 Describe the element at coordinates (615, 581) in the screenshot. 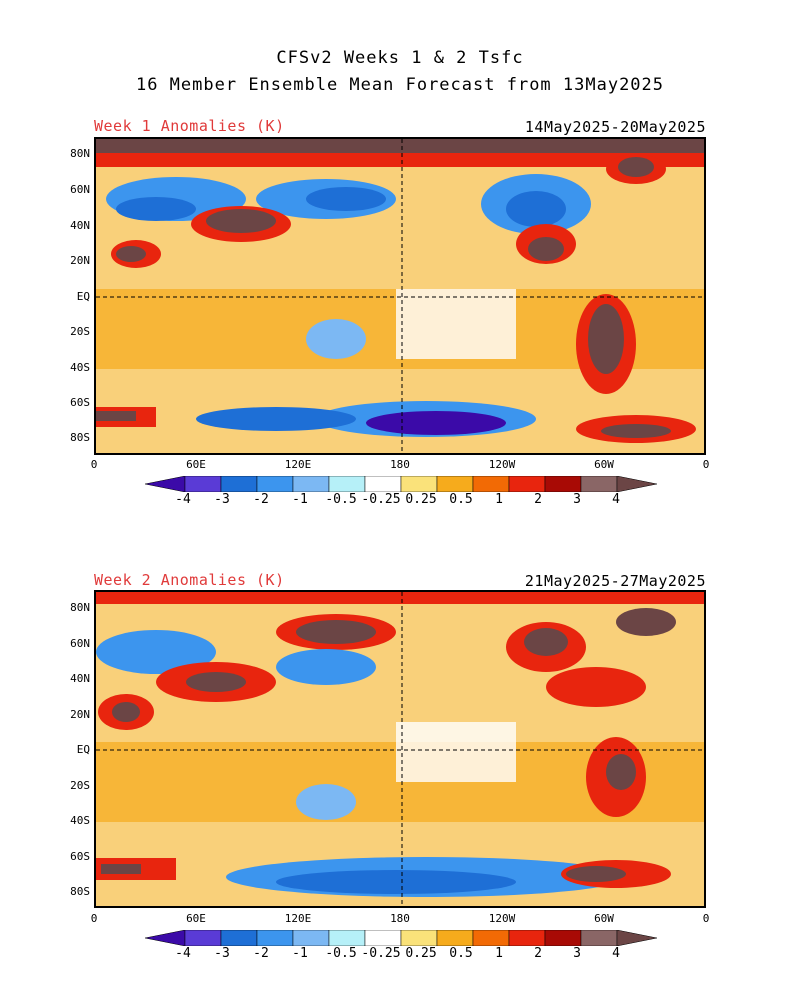

I see `week2-dates: 21May2025-27May2025` at that location.